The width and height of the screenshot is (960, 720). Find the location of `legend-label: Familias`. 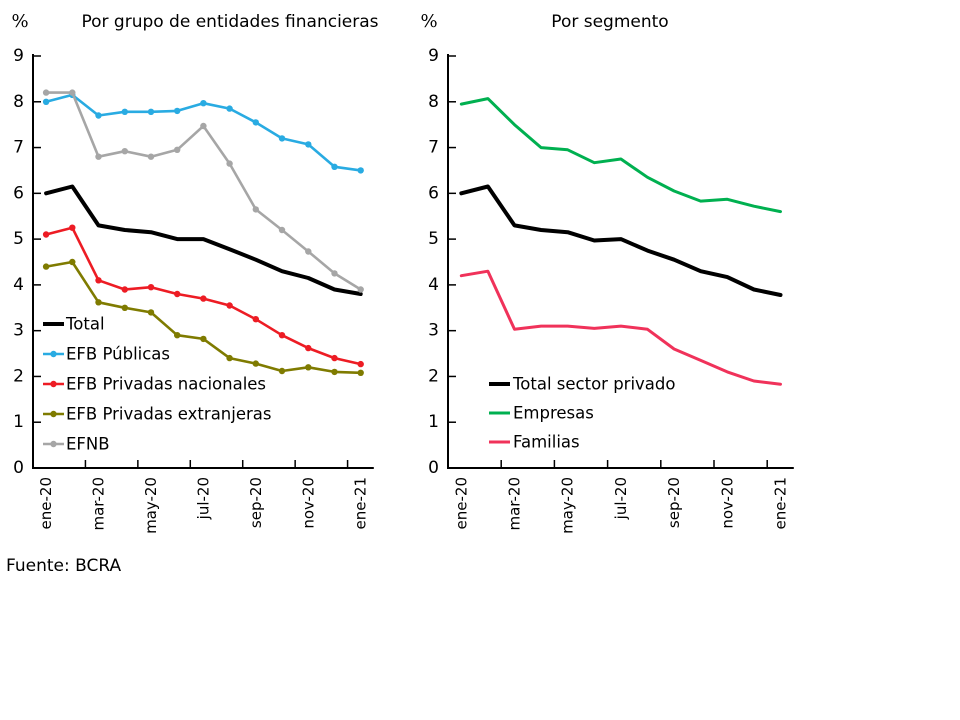

legend-label: Familias is located at coordinates (546, 442).